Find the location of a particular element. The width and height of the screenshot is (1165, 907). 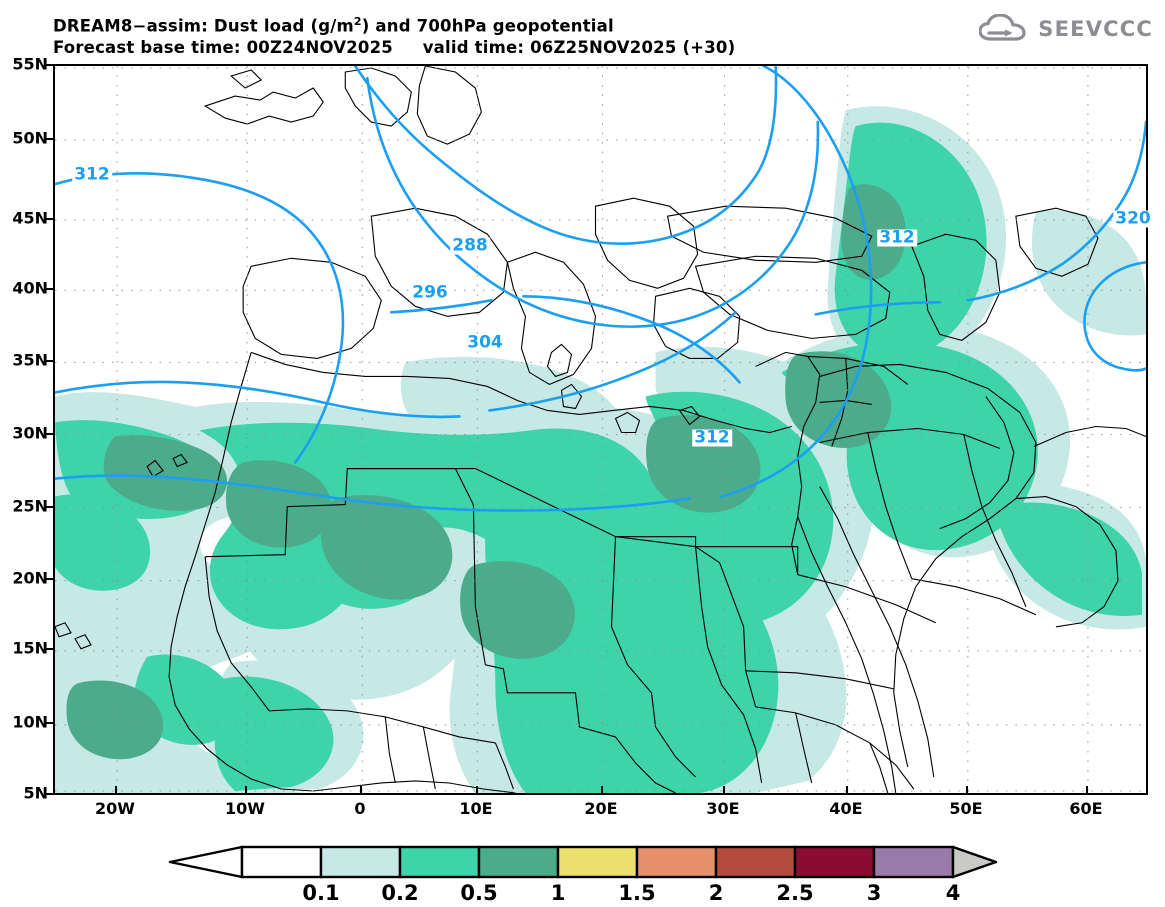

title-units-superscript: 2 is located at coordinates (357, 21).